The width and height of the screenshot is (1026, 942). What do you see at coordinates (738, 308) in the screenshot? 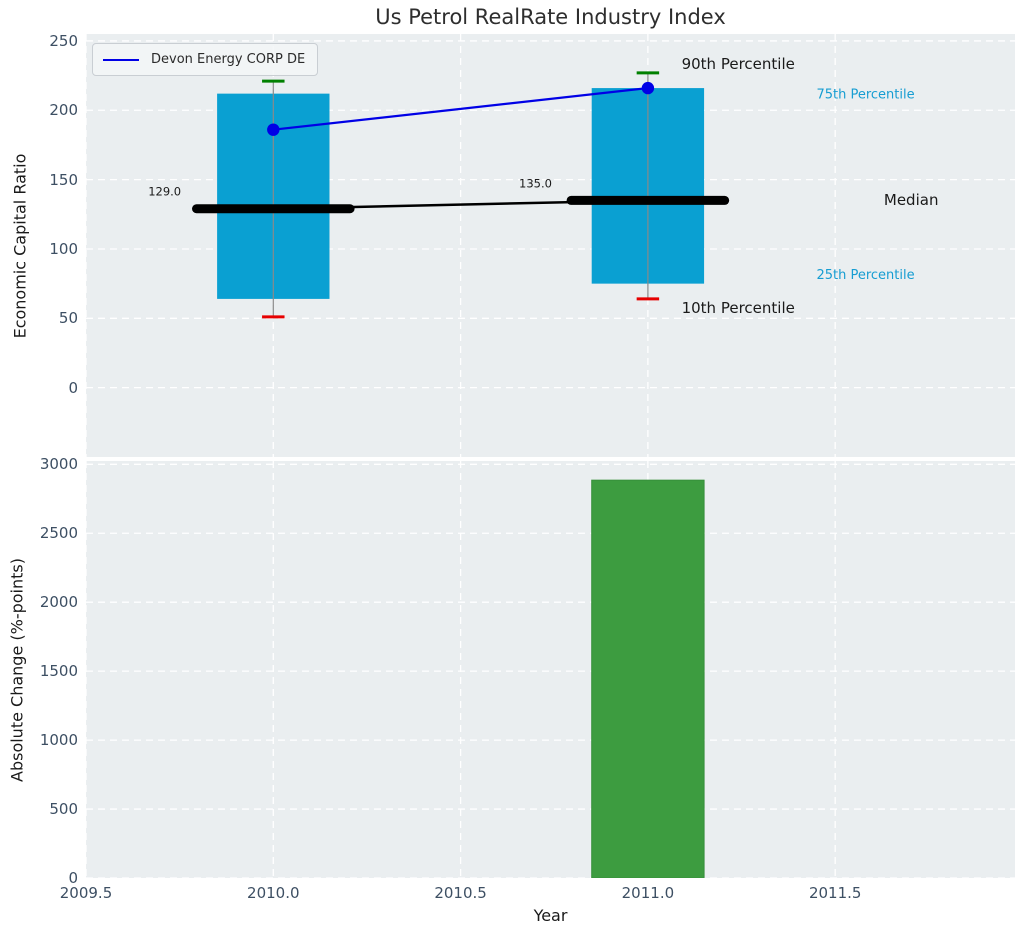
I see `annotation: 10th Percentile` at bounding box center [738, 308].